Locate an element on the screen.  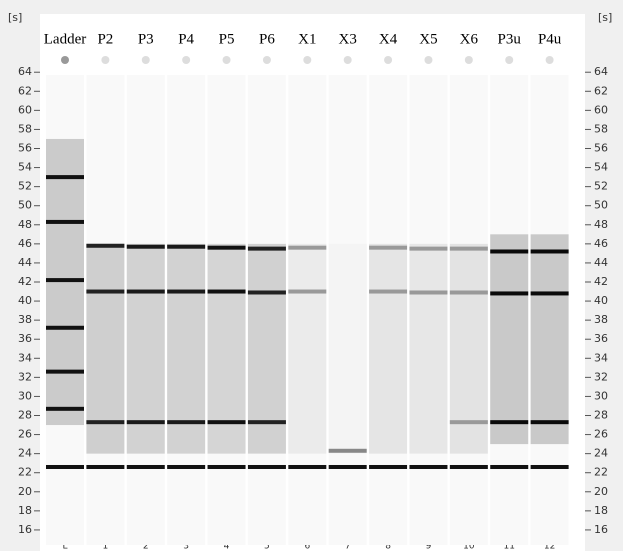
lane-name: X4 is located at coordinates (388, 39).